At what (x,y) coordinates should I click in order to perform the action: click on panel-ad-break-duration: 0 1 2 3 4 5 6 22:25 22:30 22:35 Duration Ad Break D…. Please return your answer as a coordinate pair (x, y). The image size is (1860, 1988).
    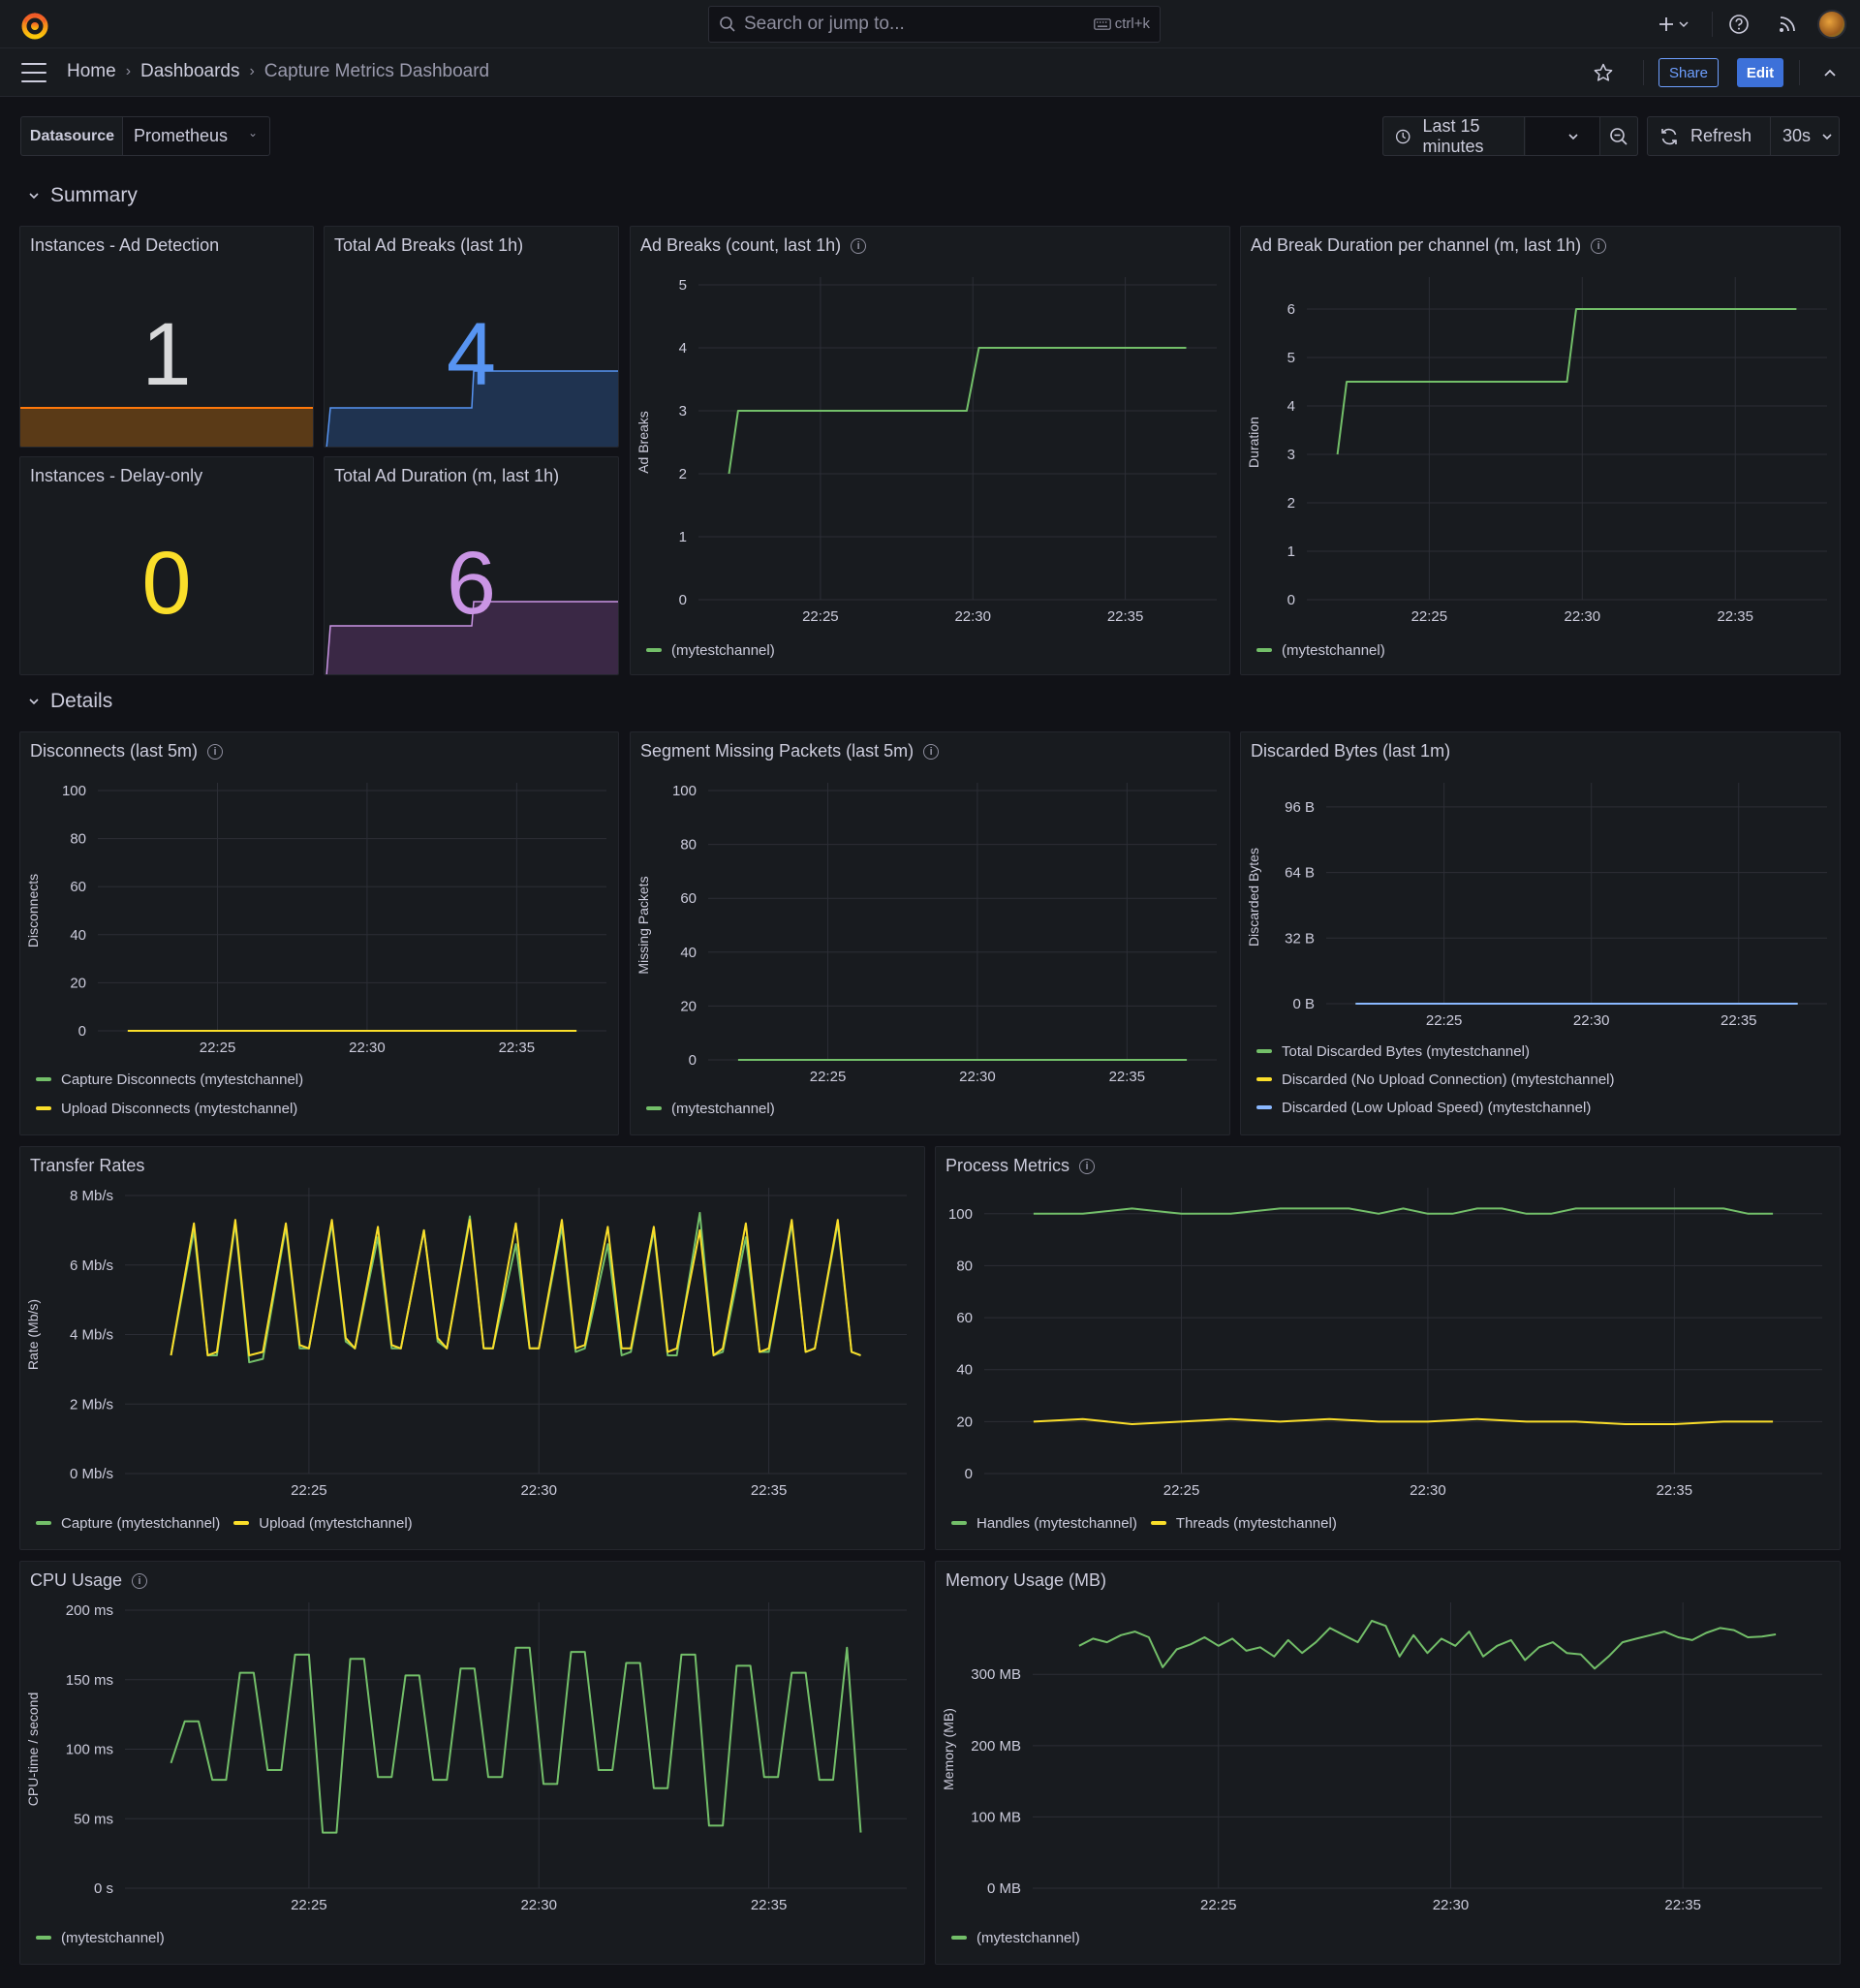
    Looking at the image, I should click on (1540, 450).